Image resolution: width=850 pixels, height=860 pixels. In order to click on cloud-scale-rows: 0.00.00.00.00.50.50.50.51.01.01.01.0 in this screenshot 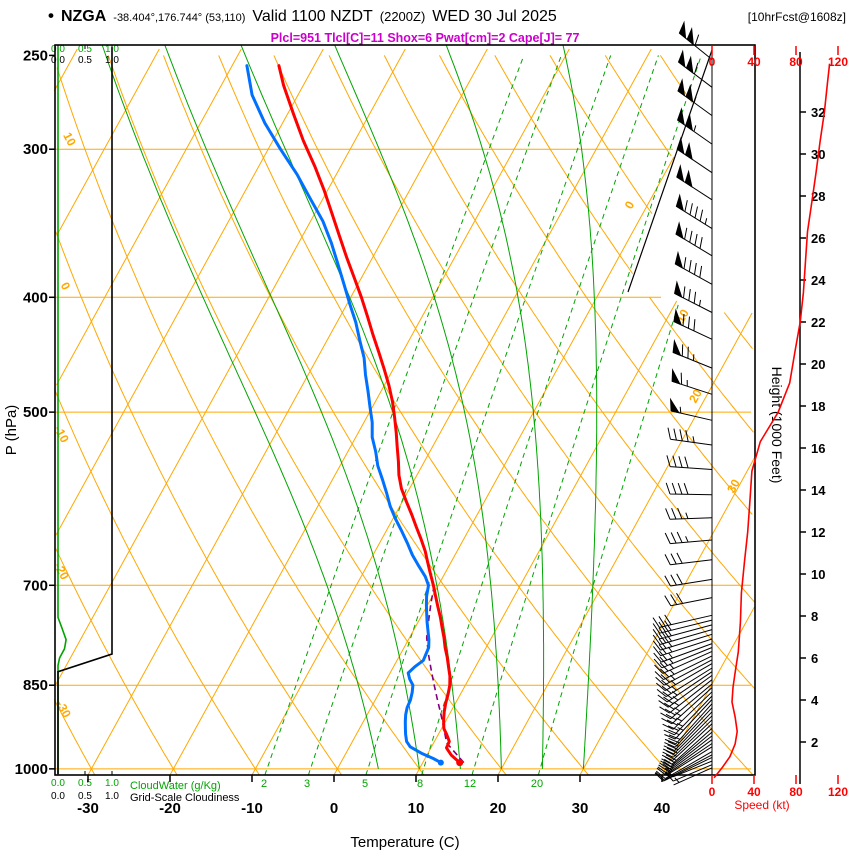, I will do `click(85, 423)`.